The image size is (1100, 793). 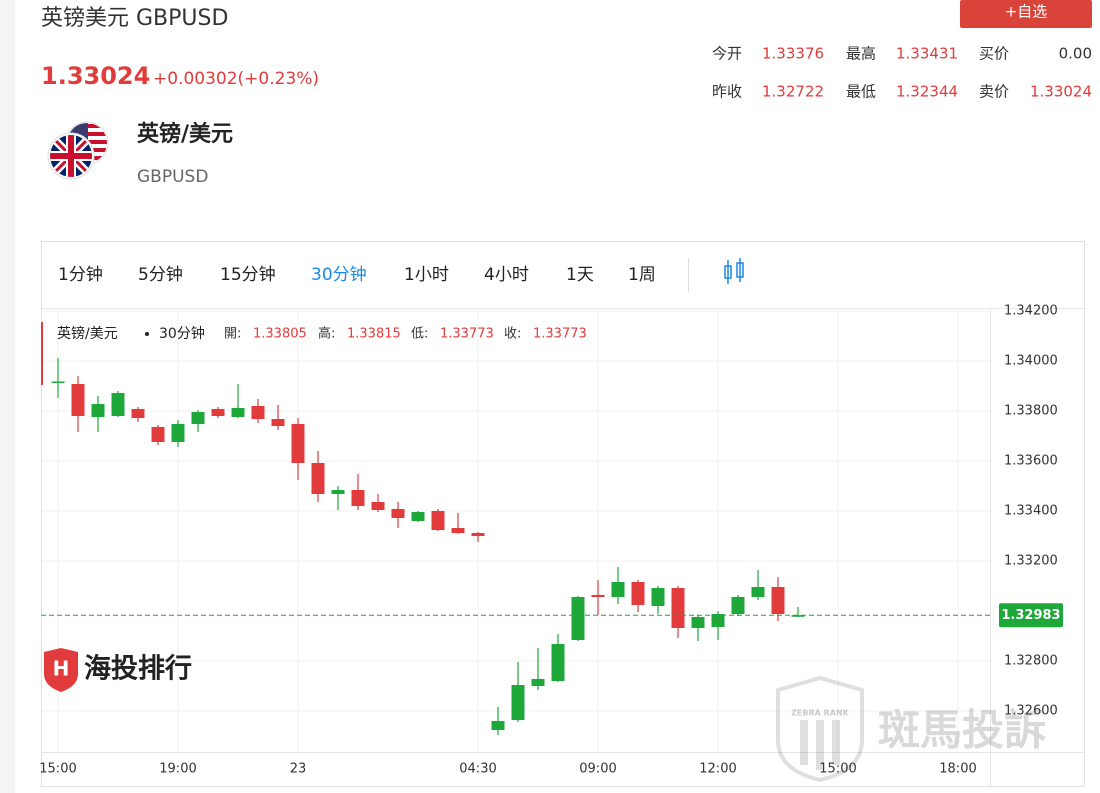 I want to click on y-tick-label: 1.34000, so click(x=1031, y=361).